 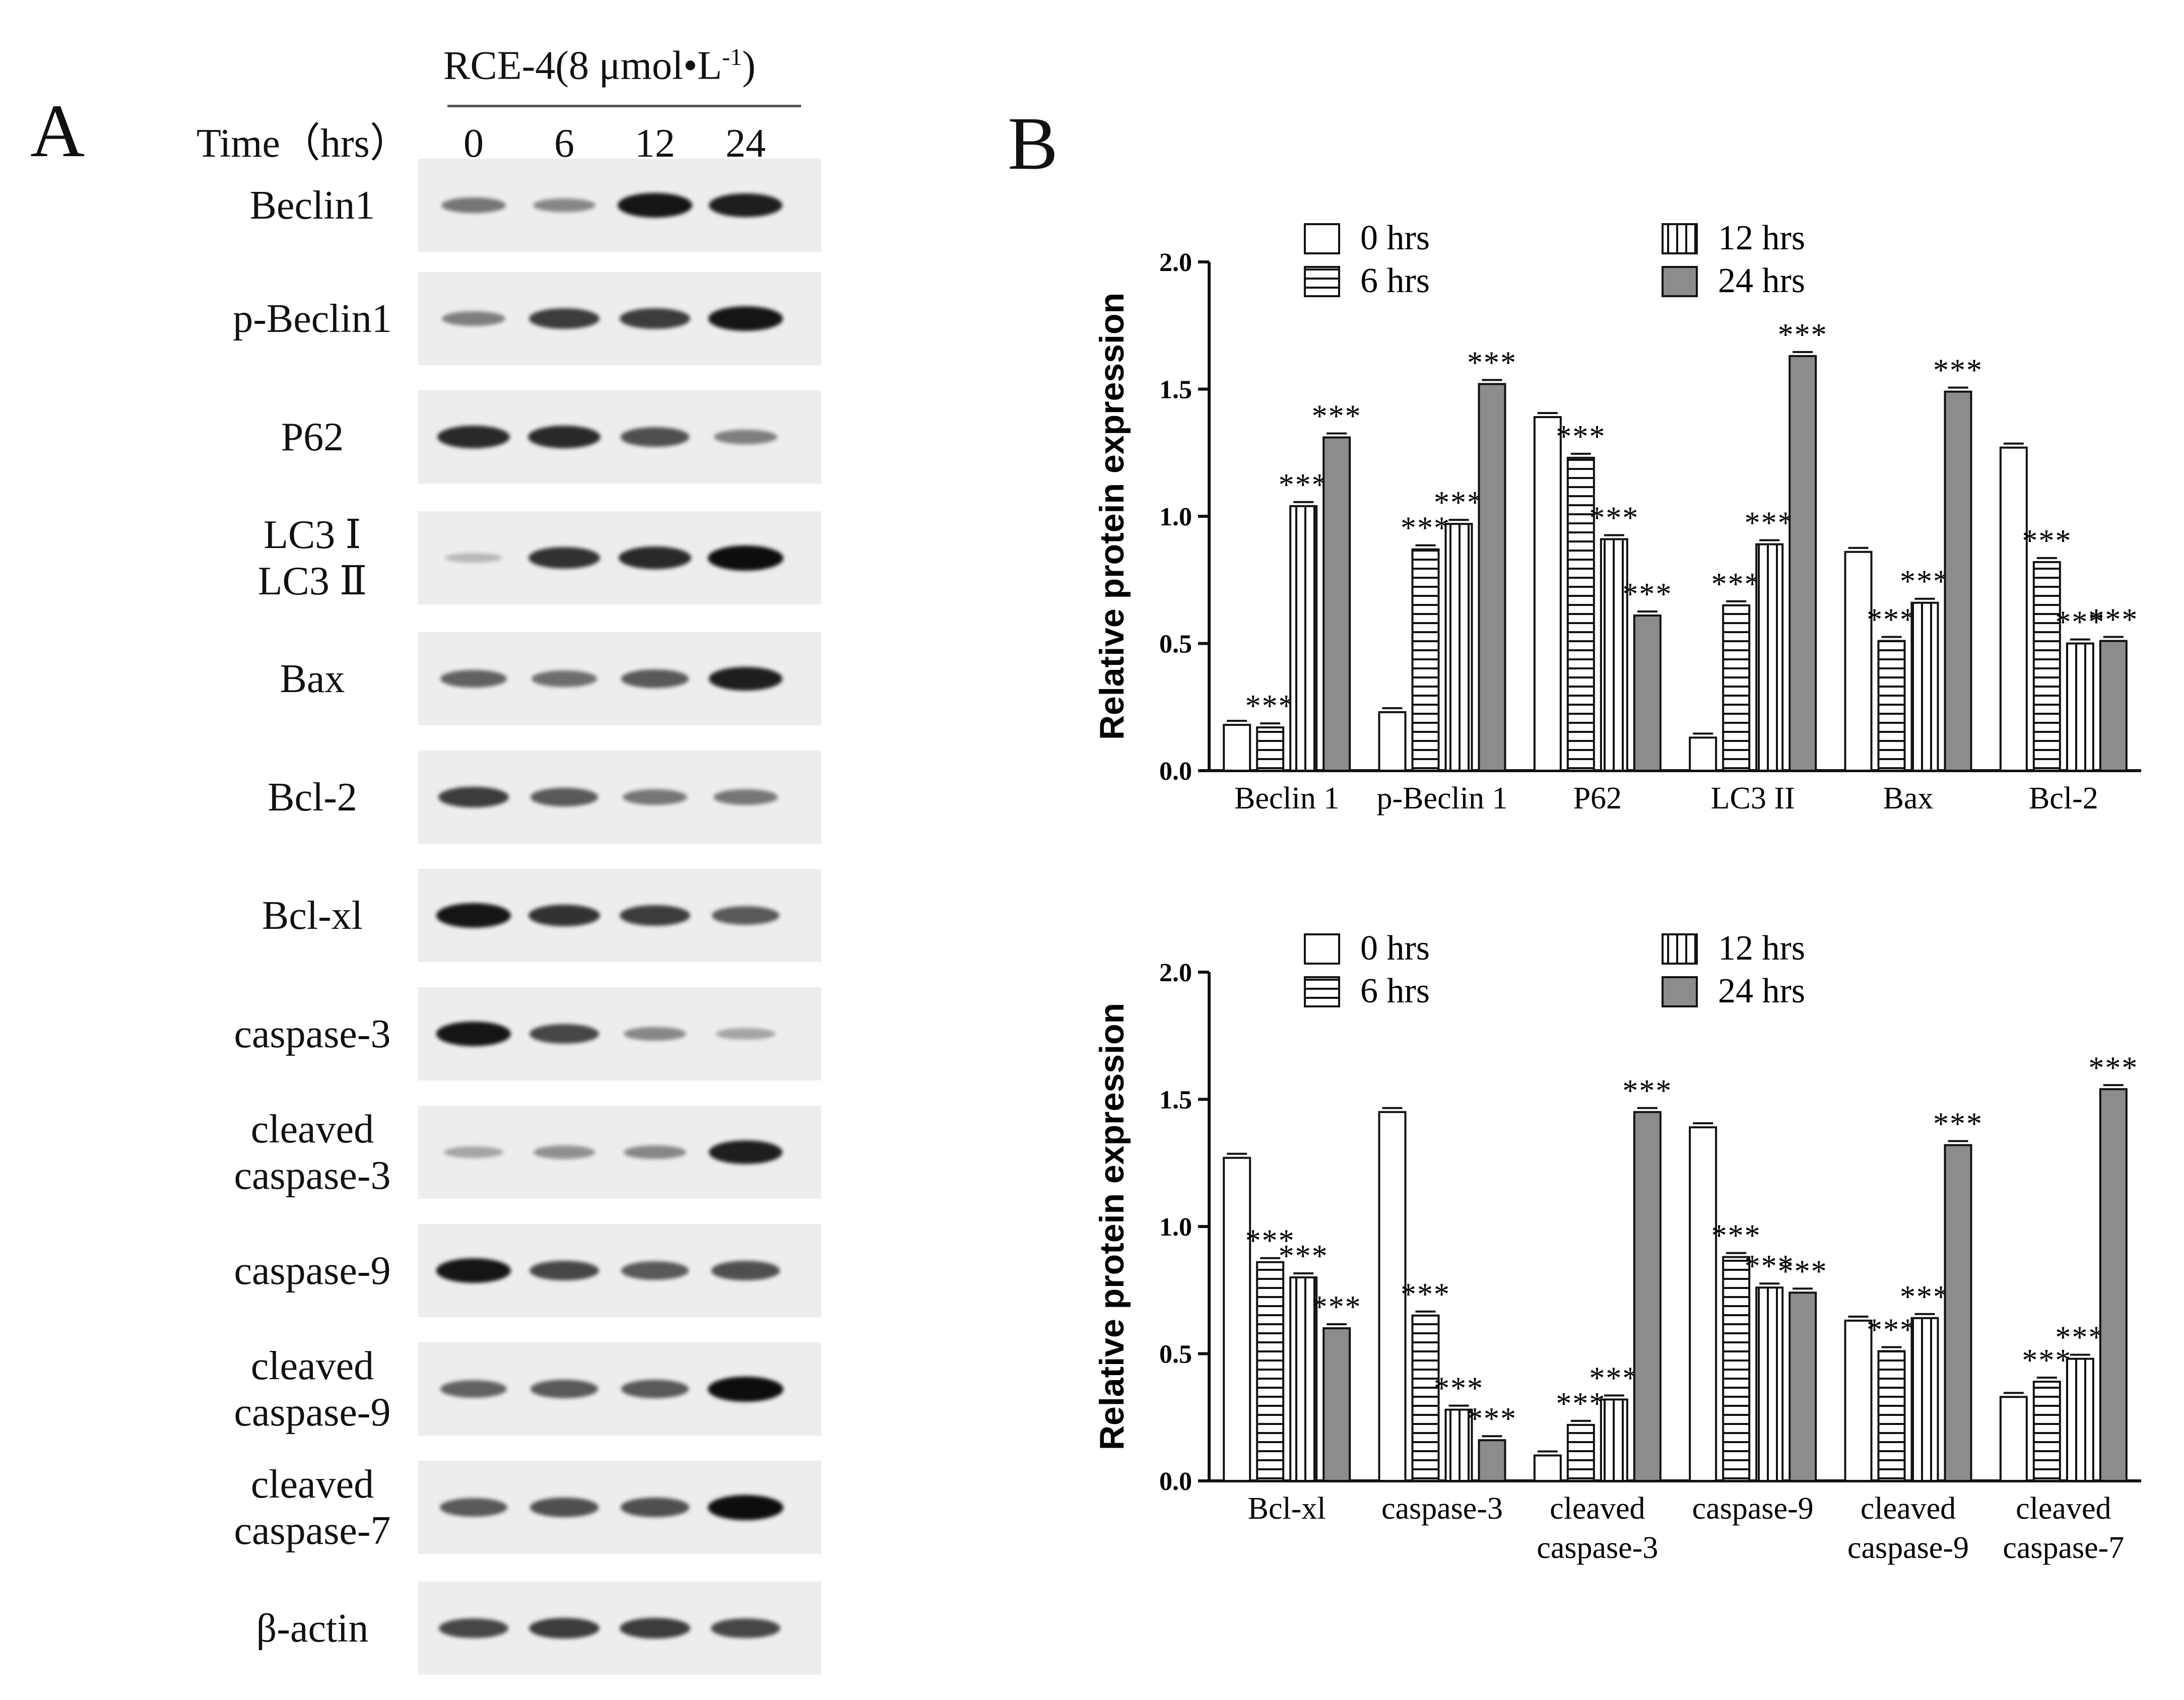 What do you see at coordinates (1175, 1227) in the screenshot?
I see `y-tick-label: 1.0` at bounding box center [1175, 1227].